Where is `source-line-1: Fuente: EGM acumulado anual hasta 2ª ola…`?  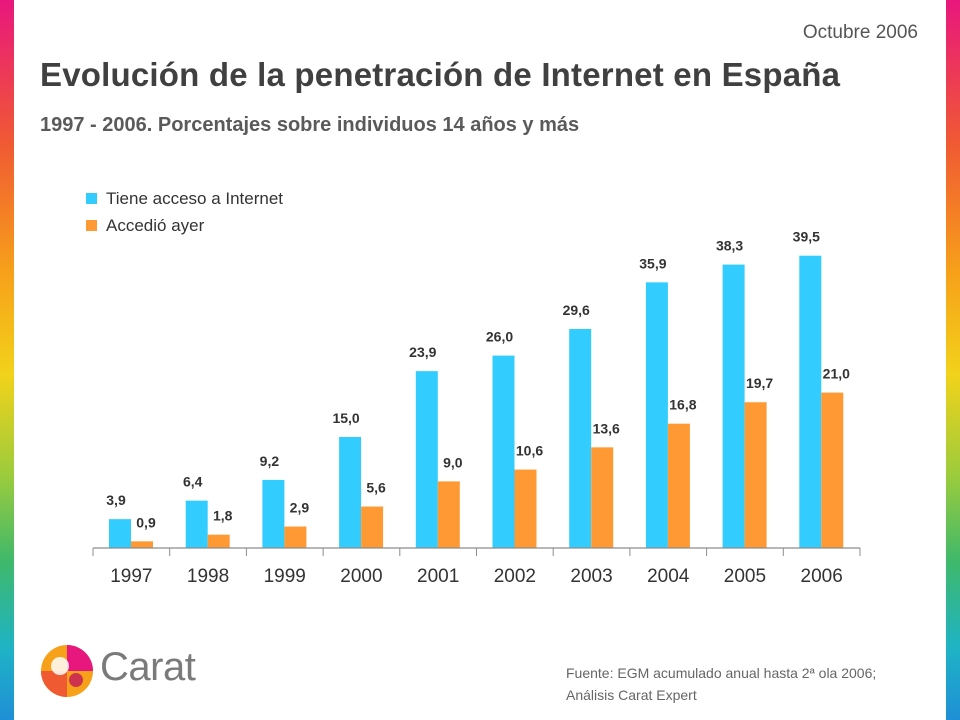
source-line-1: Fuente: EGM acumulado anual hasta 2ª ola… is located at coordinates (721, 673).